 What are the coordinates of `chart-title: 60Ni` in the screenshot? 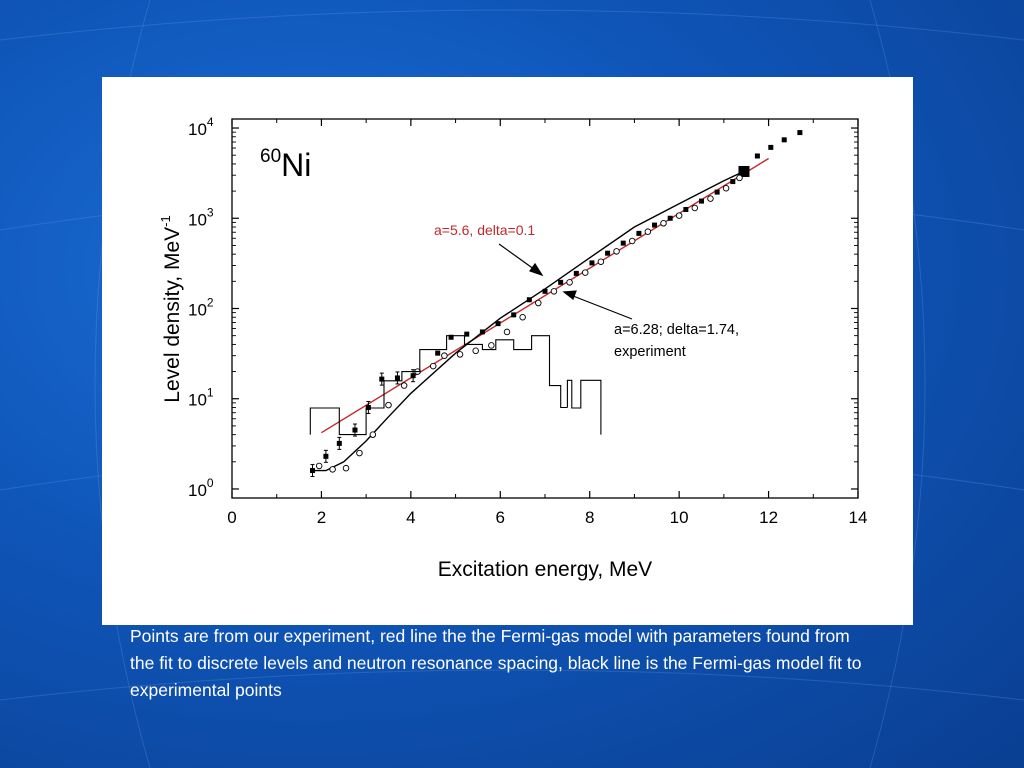 It's located at (285, 164).